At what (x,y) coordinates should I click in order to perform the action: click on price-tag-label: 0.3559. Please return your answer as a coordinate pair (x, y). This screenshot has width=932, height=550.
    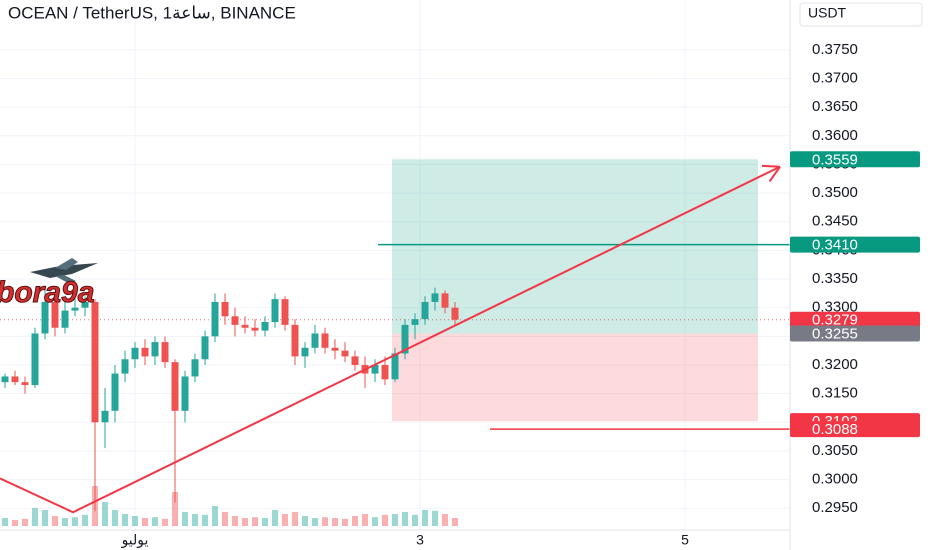
    Looking at the image, I should click on (835, 159).